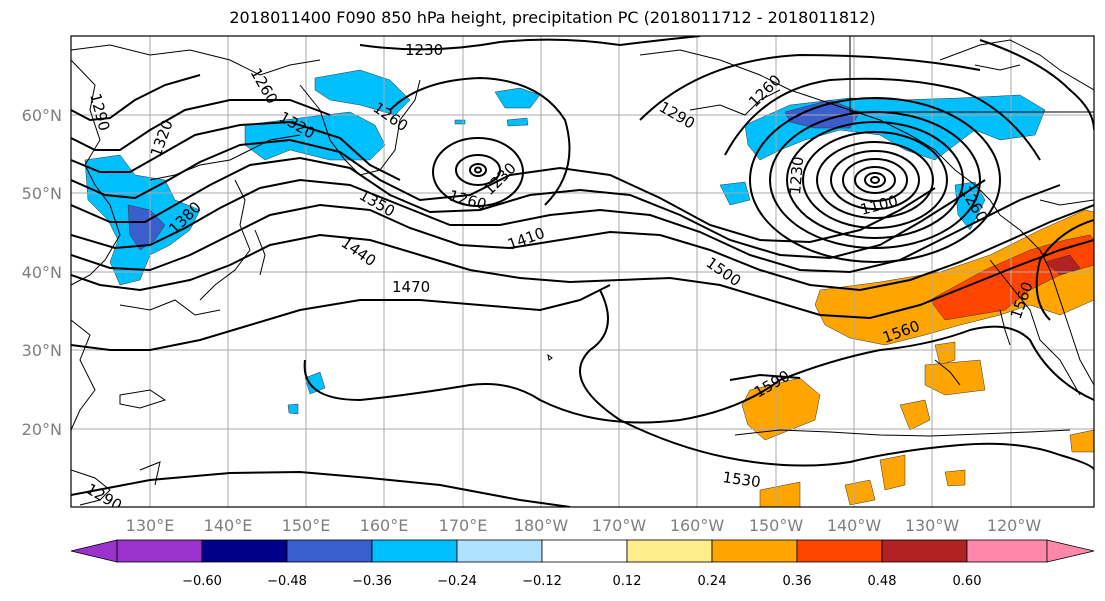 The image size is (1105, 601). Describe the element at coordinates (542, 581) in the screenshot. I see `colorbar-tick-label: −0.12` at that location.